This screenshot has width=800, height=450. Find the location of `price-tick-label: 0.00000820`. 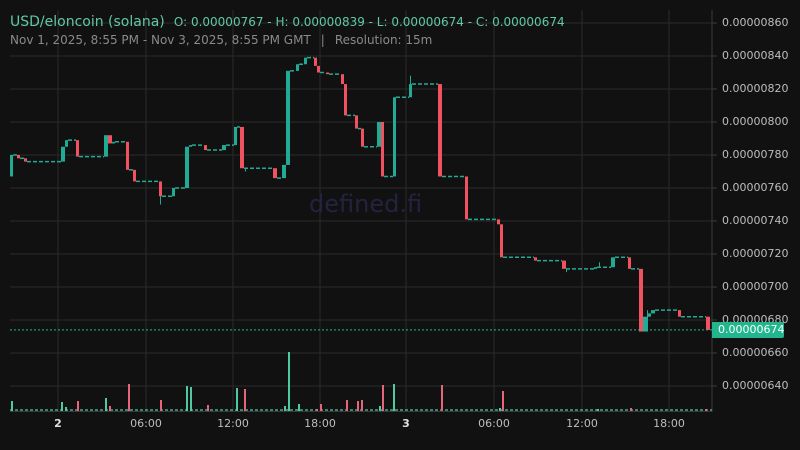

price-tick-label: 0.00000820 is located at coordinates (755, 88).